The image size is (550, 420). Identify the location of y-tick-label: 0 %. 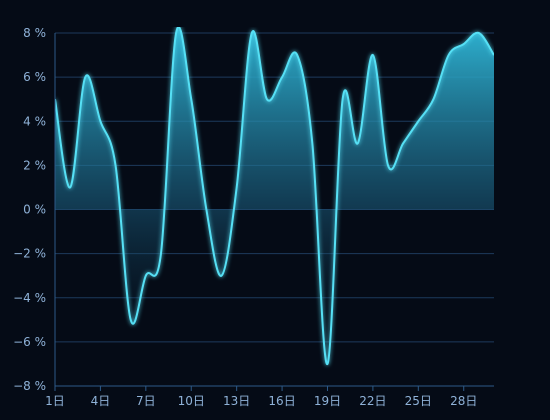
(34, 210).